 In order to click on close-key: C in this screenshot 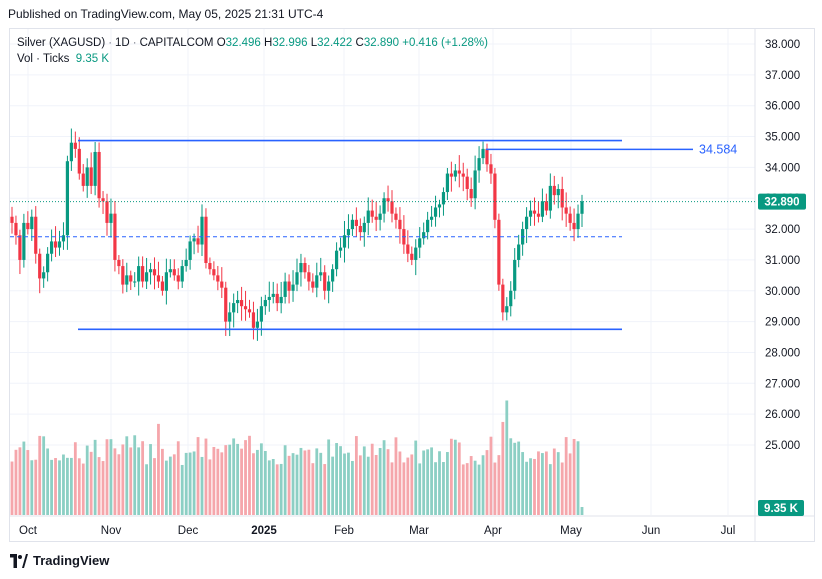, I will do `click(359, 43)`.